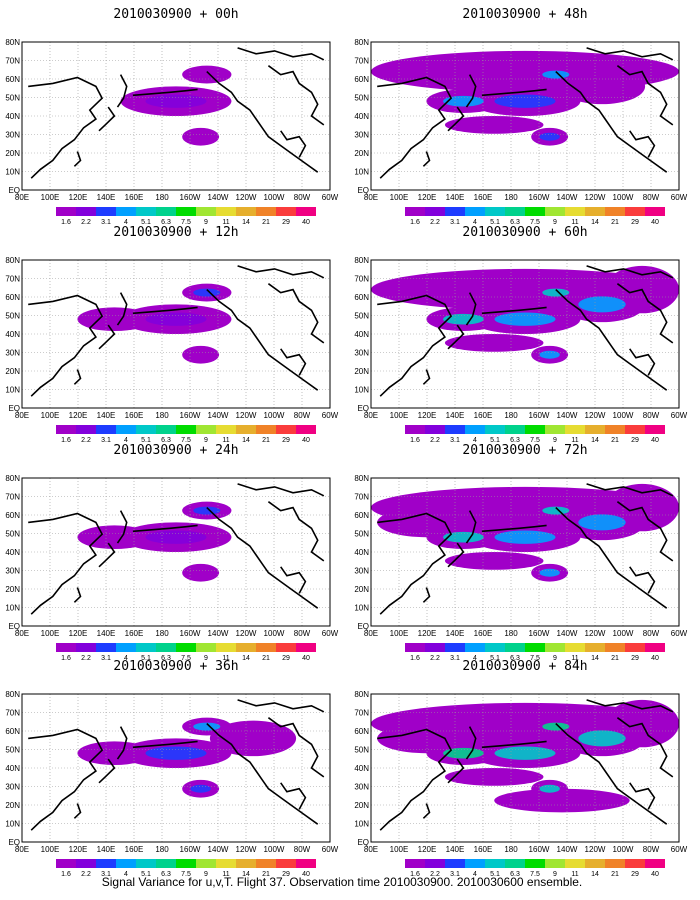 The height and width of the screenshot is (900, 700). I want to click on lat-label: 40N, so click(12, 768).